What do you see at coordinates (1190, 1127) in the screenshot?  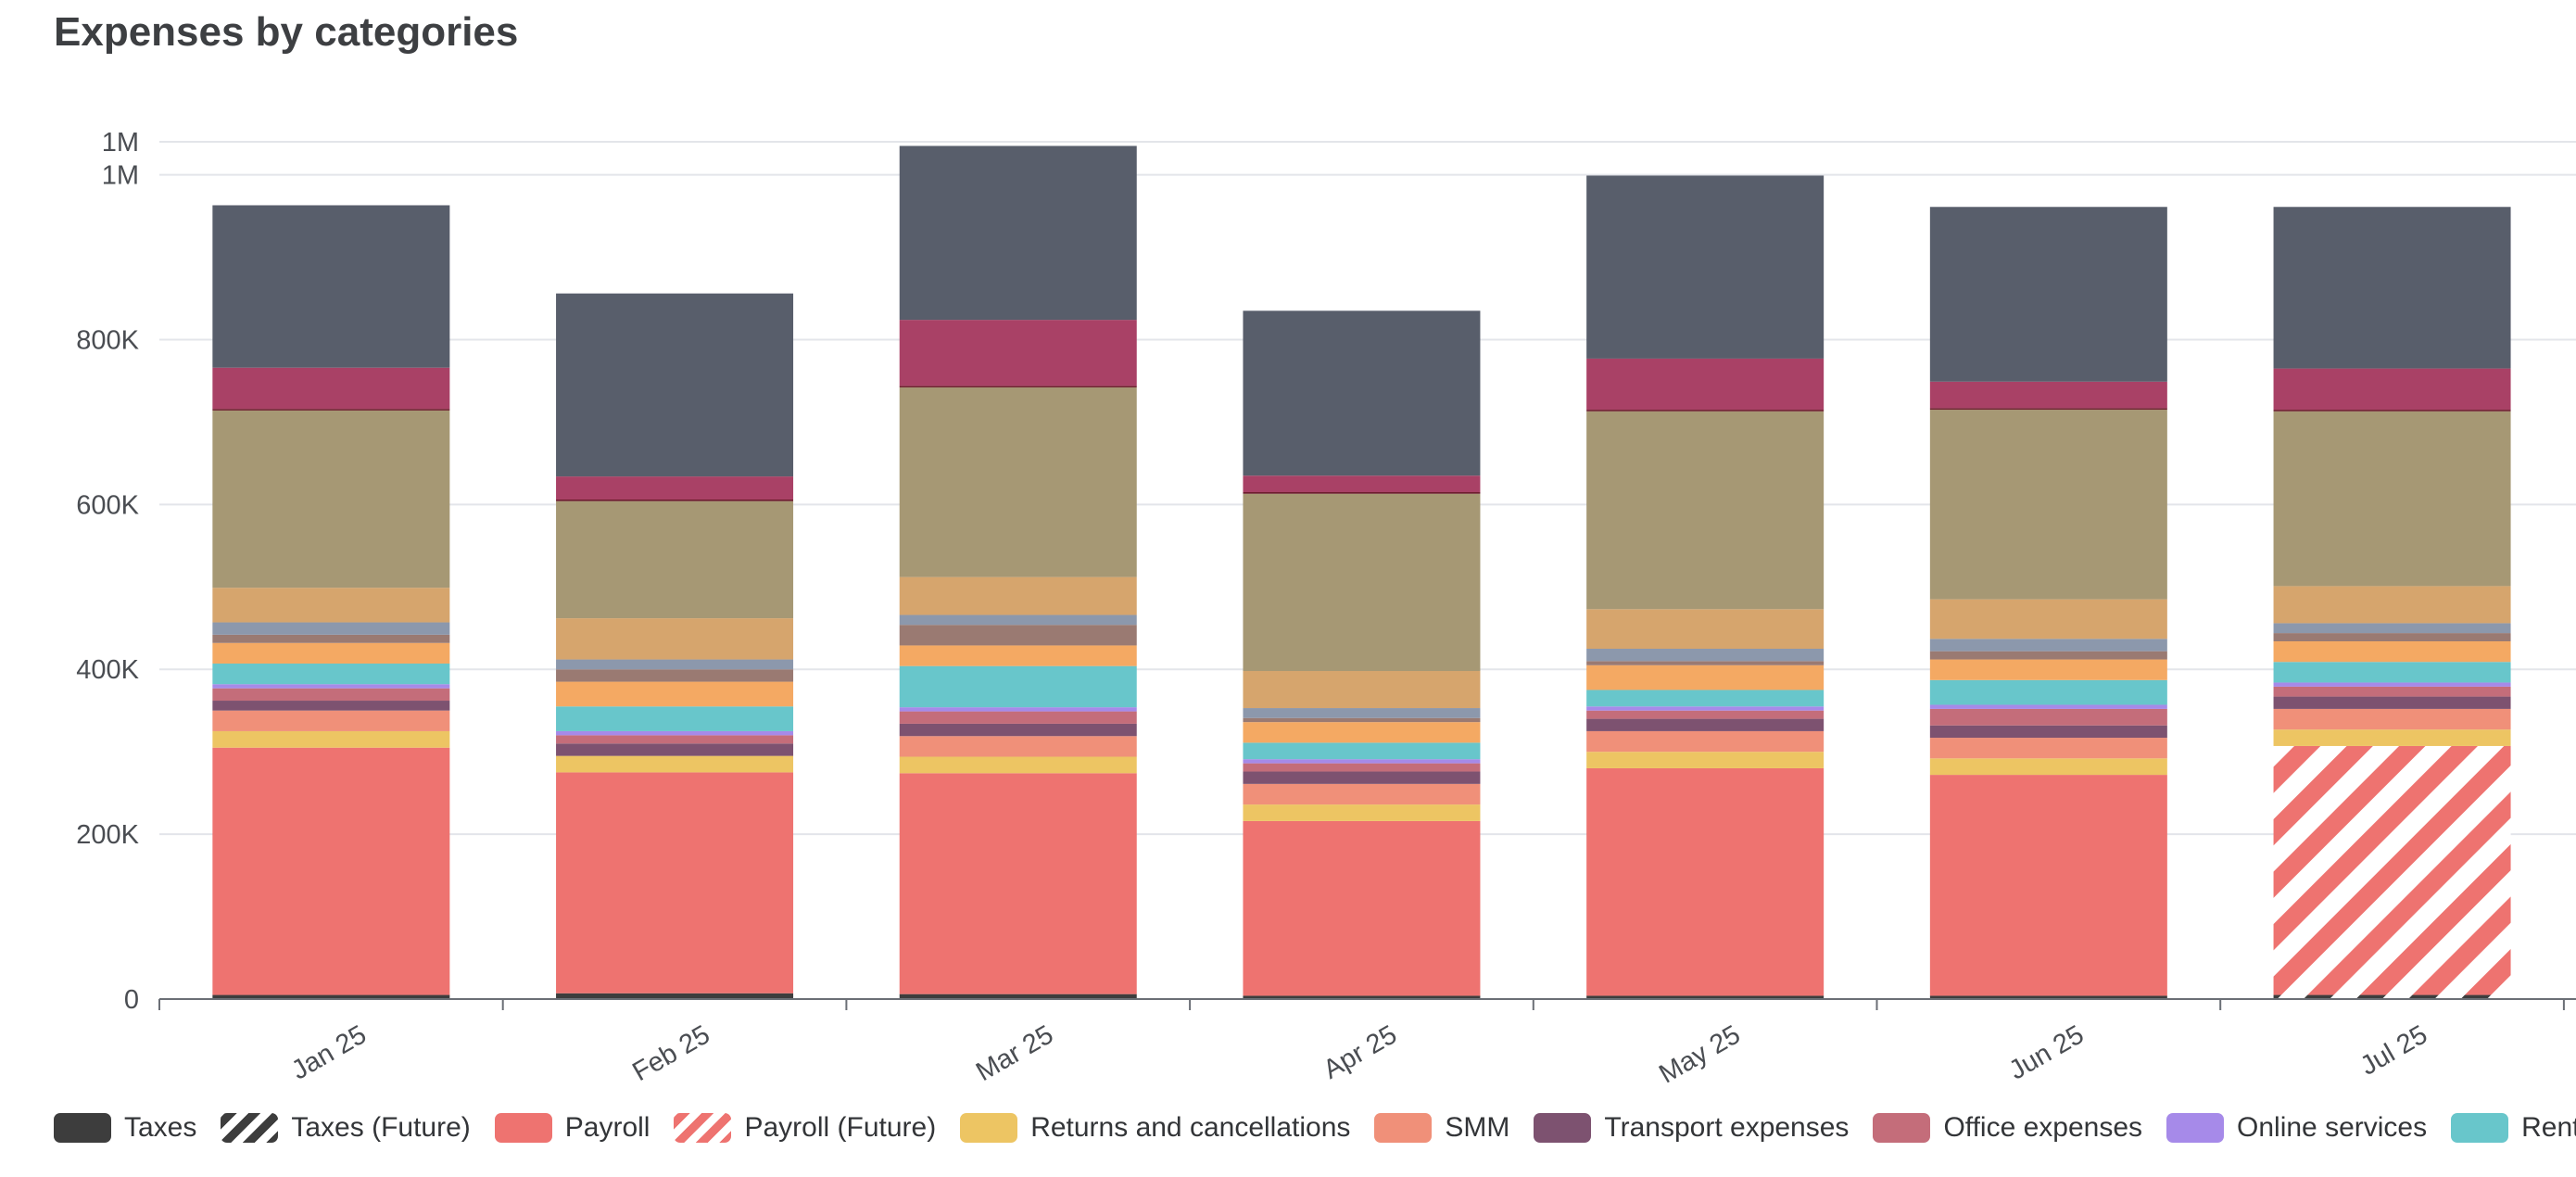 I see `legend-label: Returns and cancellations` at bounding box center [1190, 1127].